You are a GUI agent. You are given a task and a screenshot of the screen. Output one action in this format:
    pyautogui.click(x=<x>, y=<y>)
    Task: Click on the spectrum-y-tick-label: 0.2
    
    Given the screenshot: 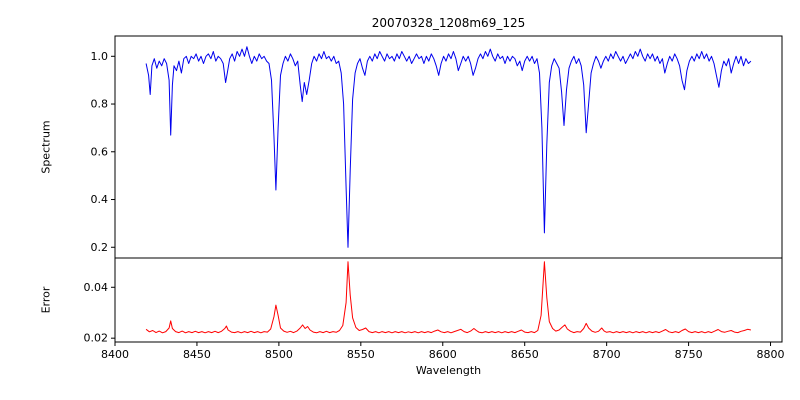 What is the action you would take?
    pyautogui.click(x=100, y=247)
    